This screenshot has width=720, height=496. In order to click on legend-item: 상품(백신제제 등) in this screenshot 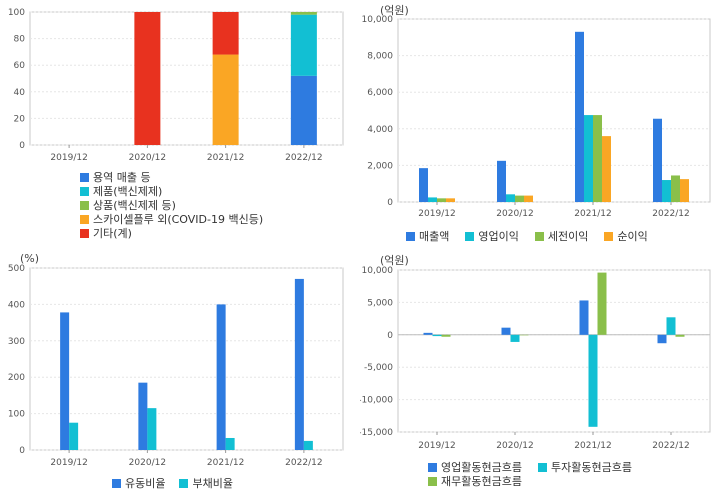, I will do `click(171, 205)`.